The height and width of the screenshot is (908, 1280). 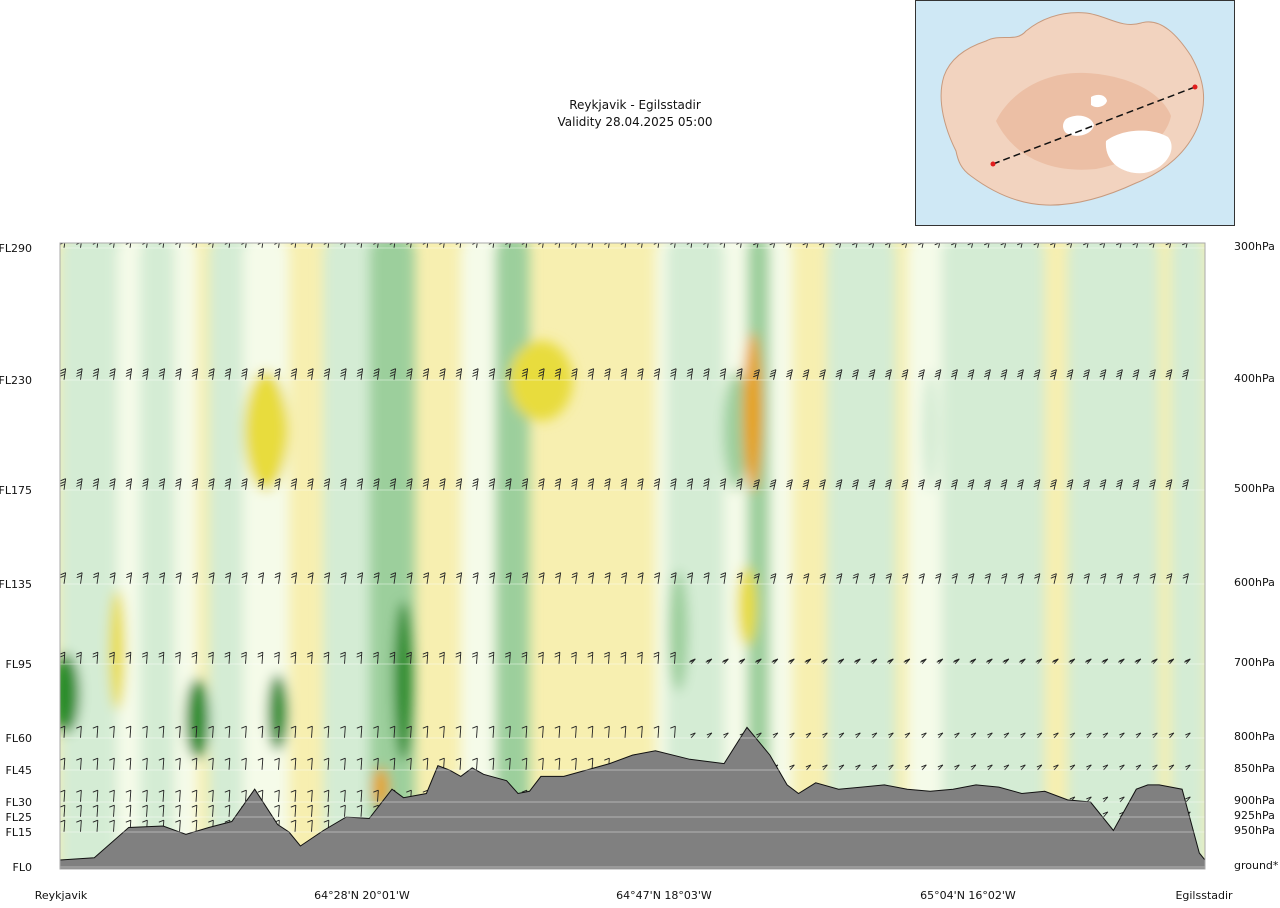 I want to click on y-left-tick-label: FL95, so click(x=19, y=664).